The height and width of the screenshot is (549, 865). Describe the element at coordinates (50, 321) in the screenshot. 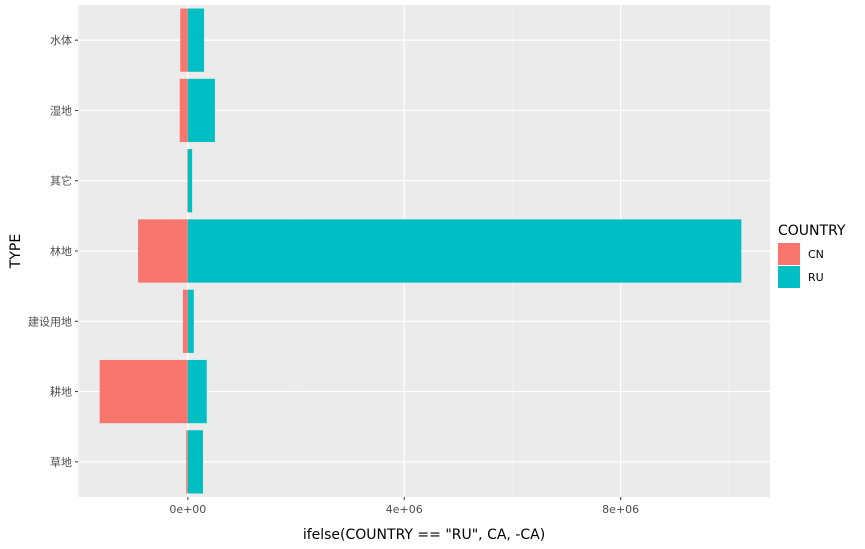

I see `y-tick-label: 建设用地` at that location.